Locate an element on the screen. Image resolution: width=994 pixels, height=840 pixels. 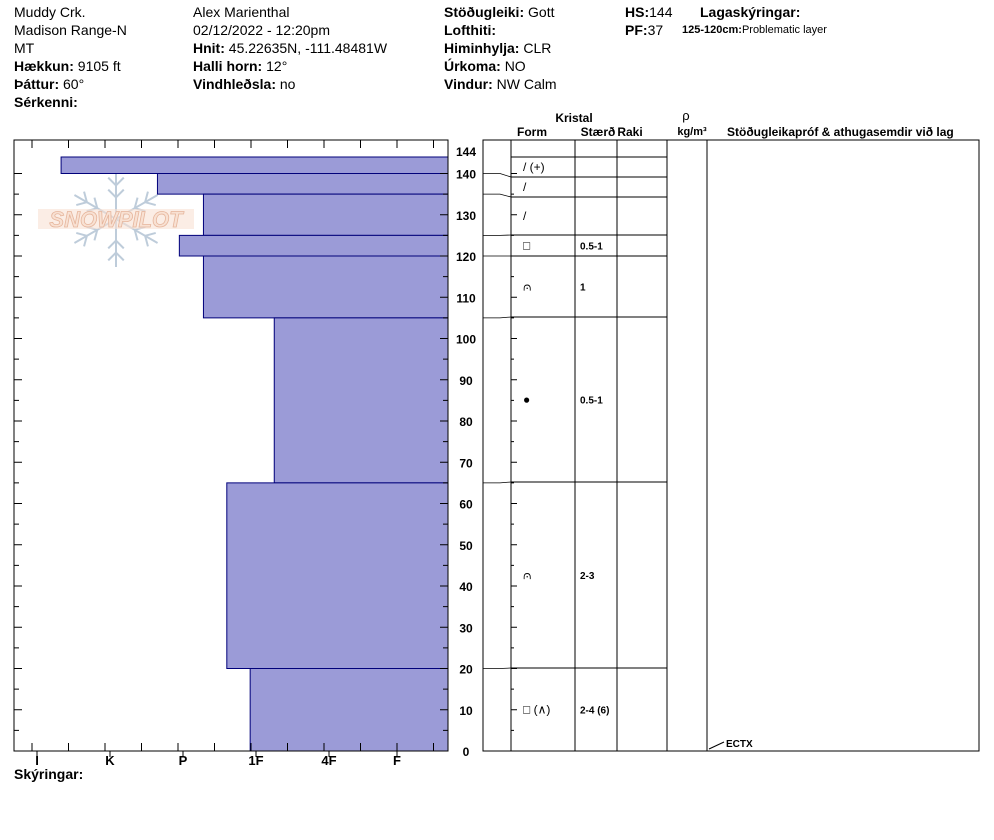
hardness-label: 4F is located at coordinates (328, 760).